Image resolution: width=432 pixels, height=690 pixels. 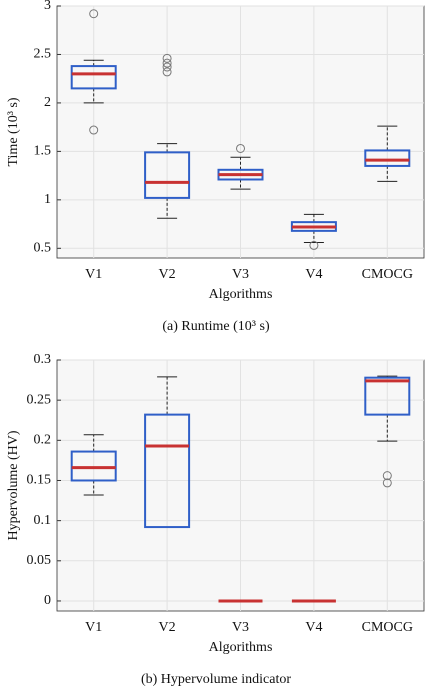 What do you see at coordinates (39, 560) in the screenshot?
I see `y-tick-label: 0.05` at bounding box center [39, 560].